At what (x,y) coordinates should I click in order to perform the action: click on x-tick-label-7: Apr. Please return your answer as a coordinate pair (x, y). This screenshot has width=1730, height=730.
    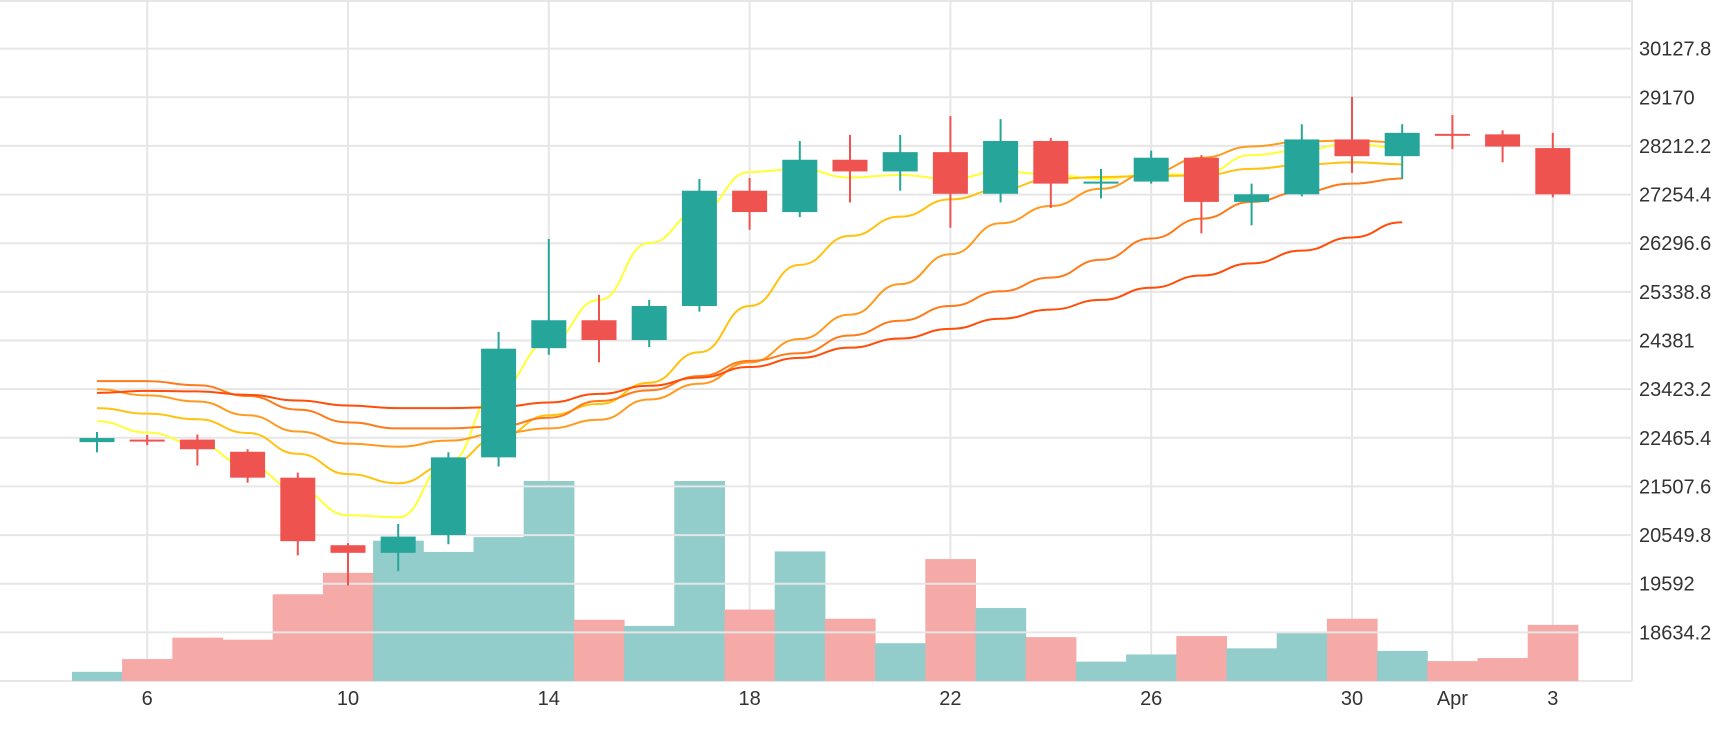
    Looking at the image, I should click on (1452, 699).